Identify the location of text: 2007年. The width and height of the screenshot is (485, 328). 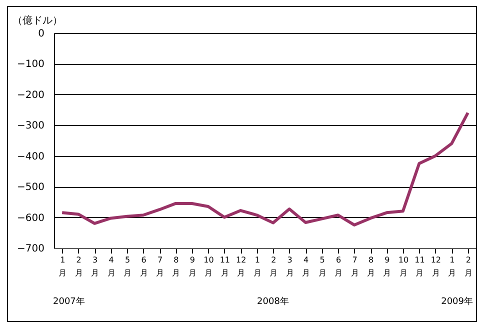
(69, 302).